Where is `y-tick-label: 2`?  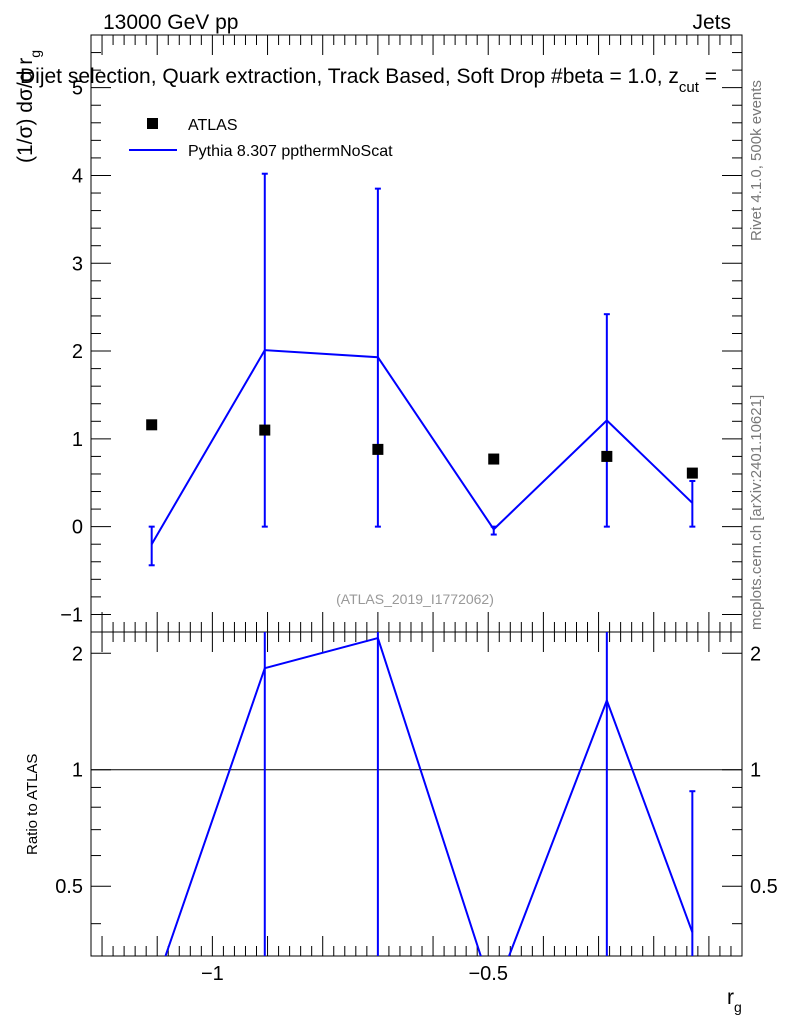
y-tick-label: 2 is located at coordinates (77, 352).